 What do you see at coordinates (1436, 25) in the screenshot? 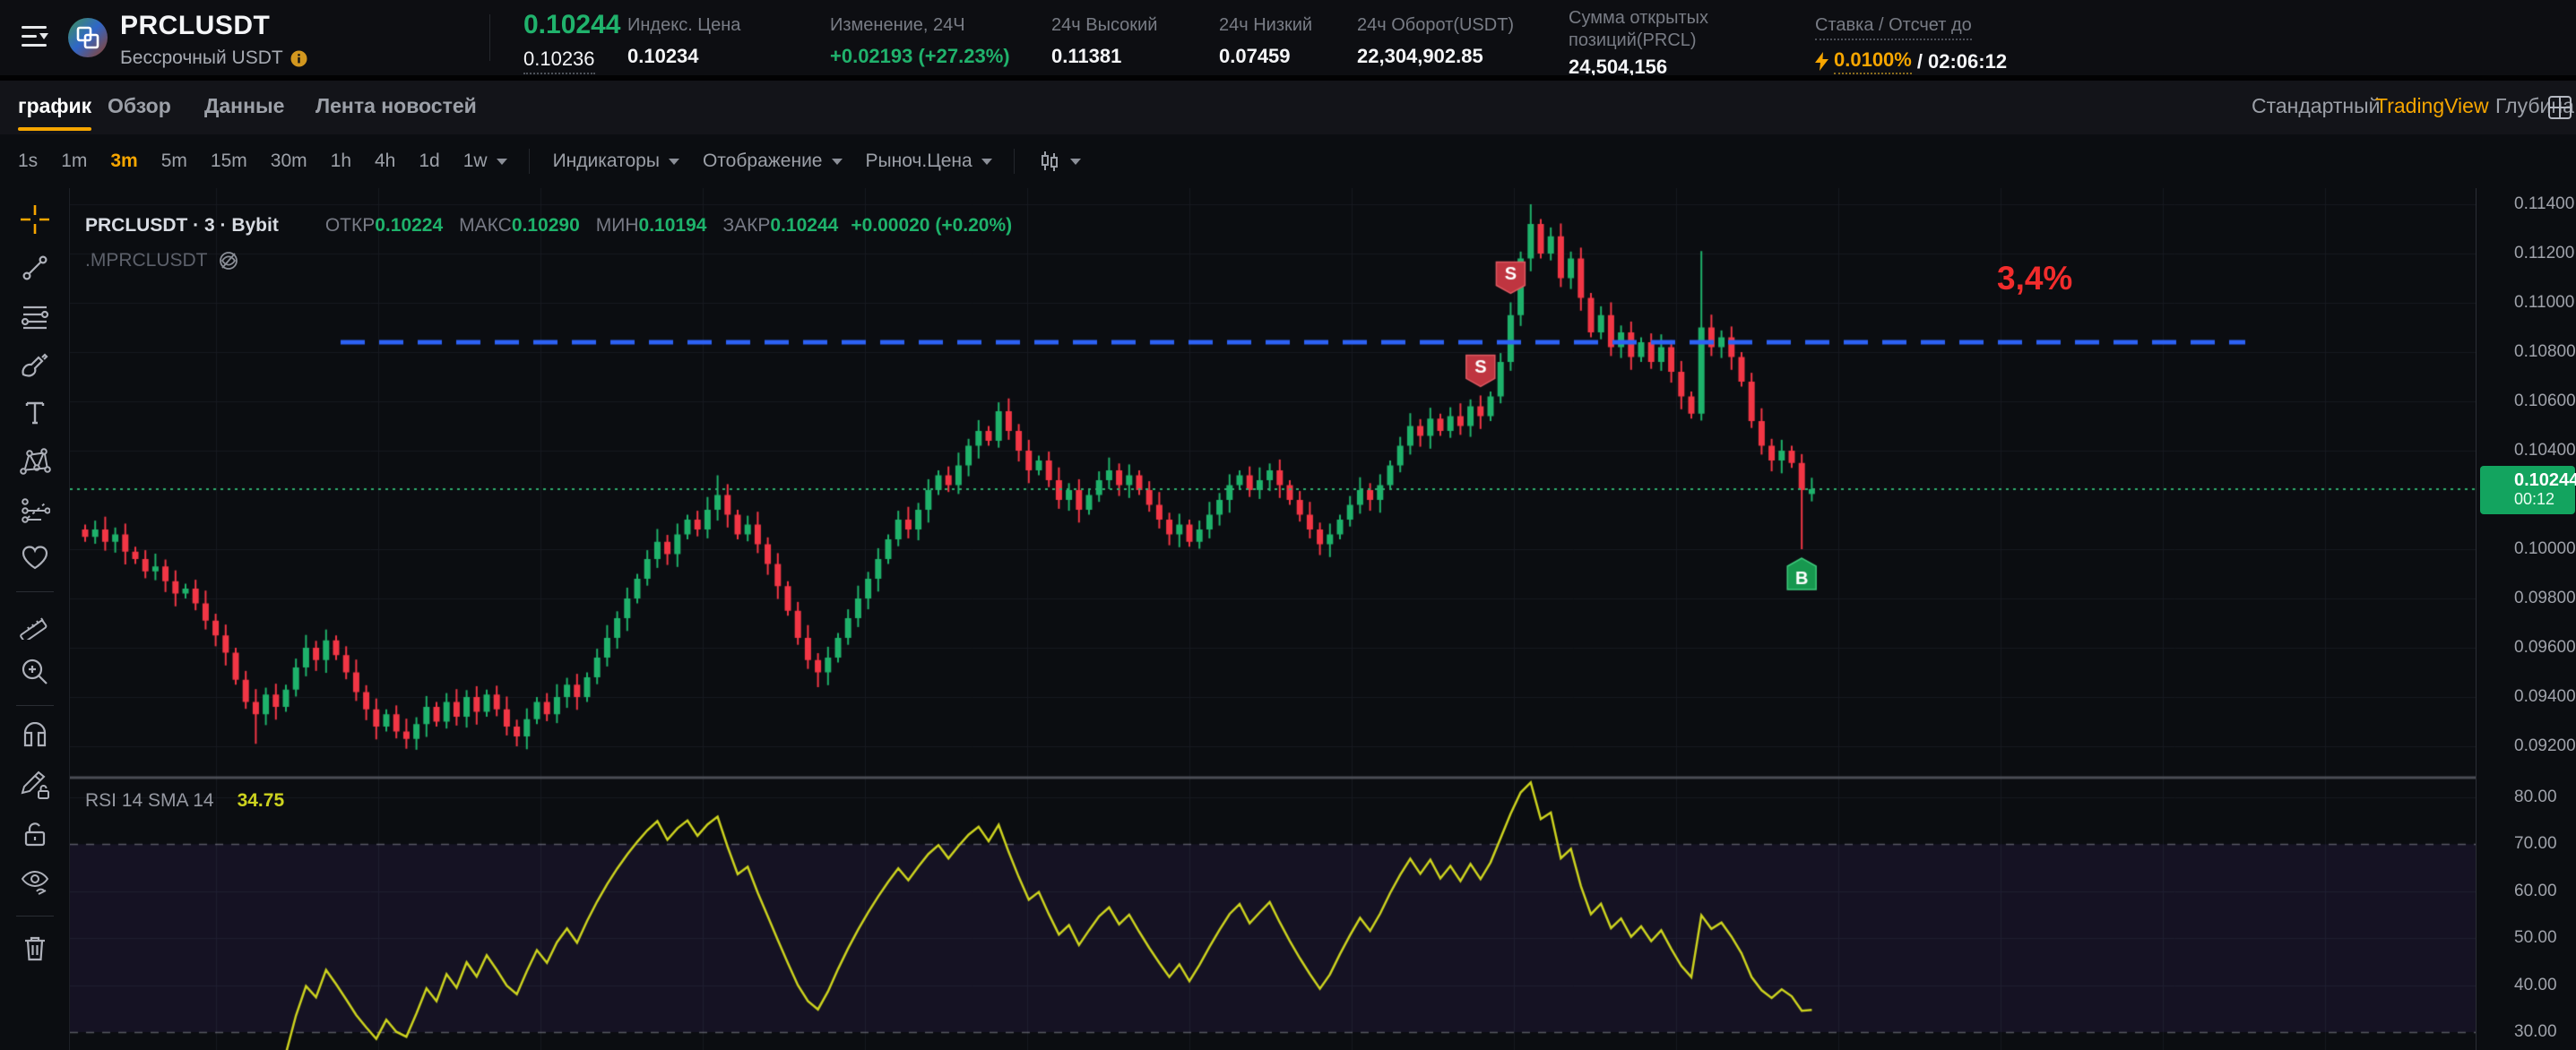
I see `stat-label: 24ч Оборот(USDT)` at bounding box center [1436, 25].